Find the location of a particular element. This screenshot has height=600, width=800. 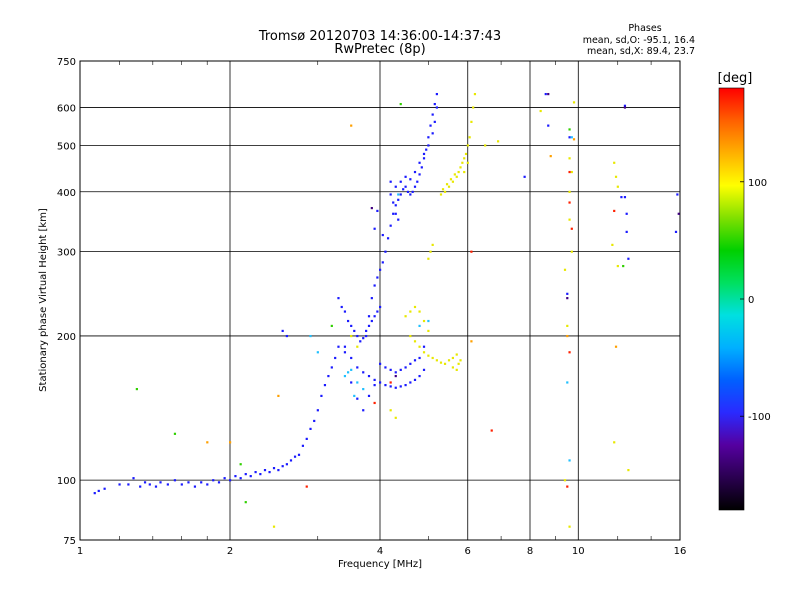

y-tick-label: 300 is located at coordinates (66, 253).